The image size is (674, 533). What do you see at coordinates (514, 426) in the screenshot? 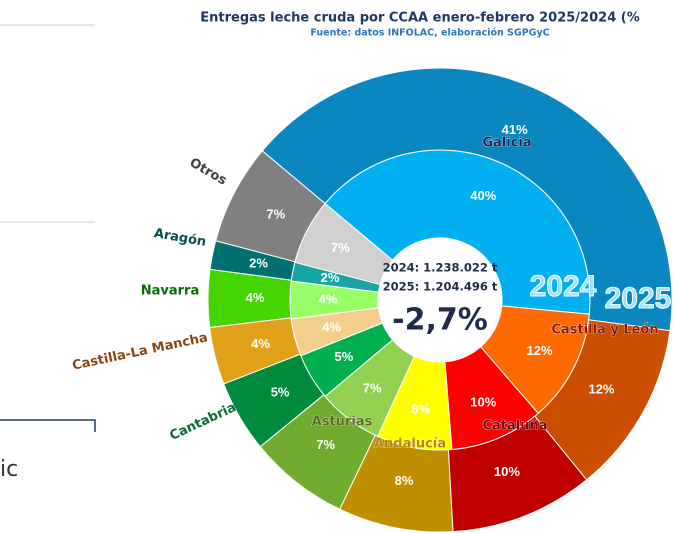
I see `category-label: Cataluña` at bounding box center [514, 426].